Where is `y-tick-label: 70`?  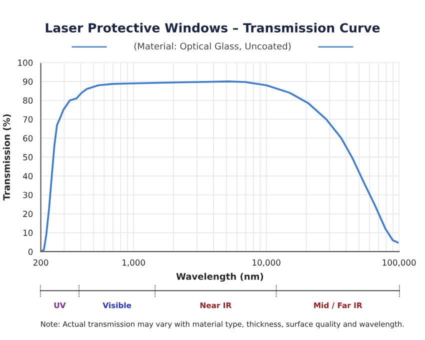 y-tick-label: 70 is located at coordinates (28, 119).